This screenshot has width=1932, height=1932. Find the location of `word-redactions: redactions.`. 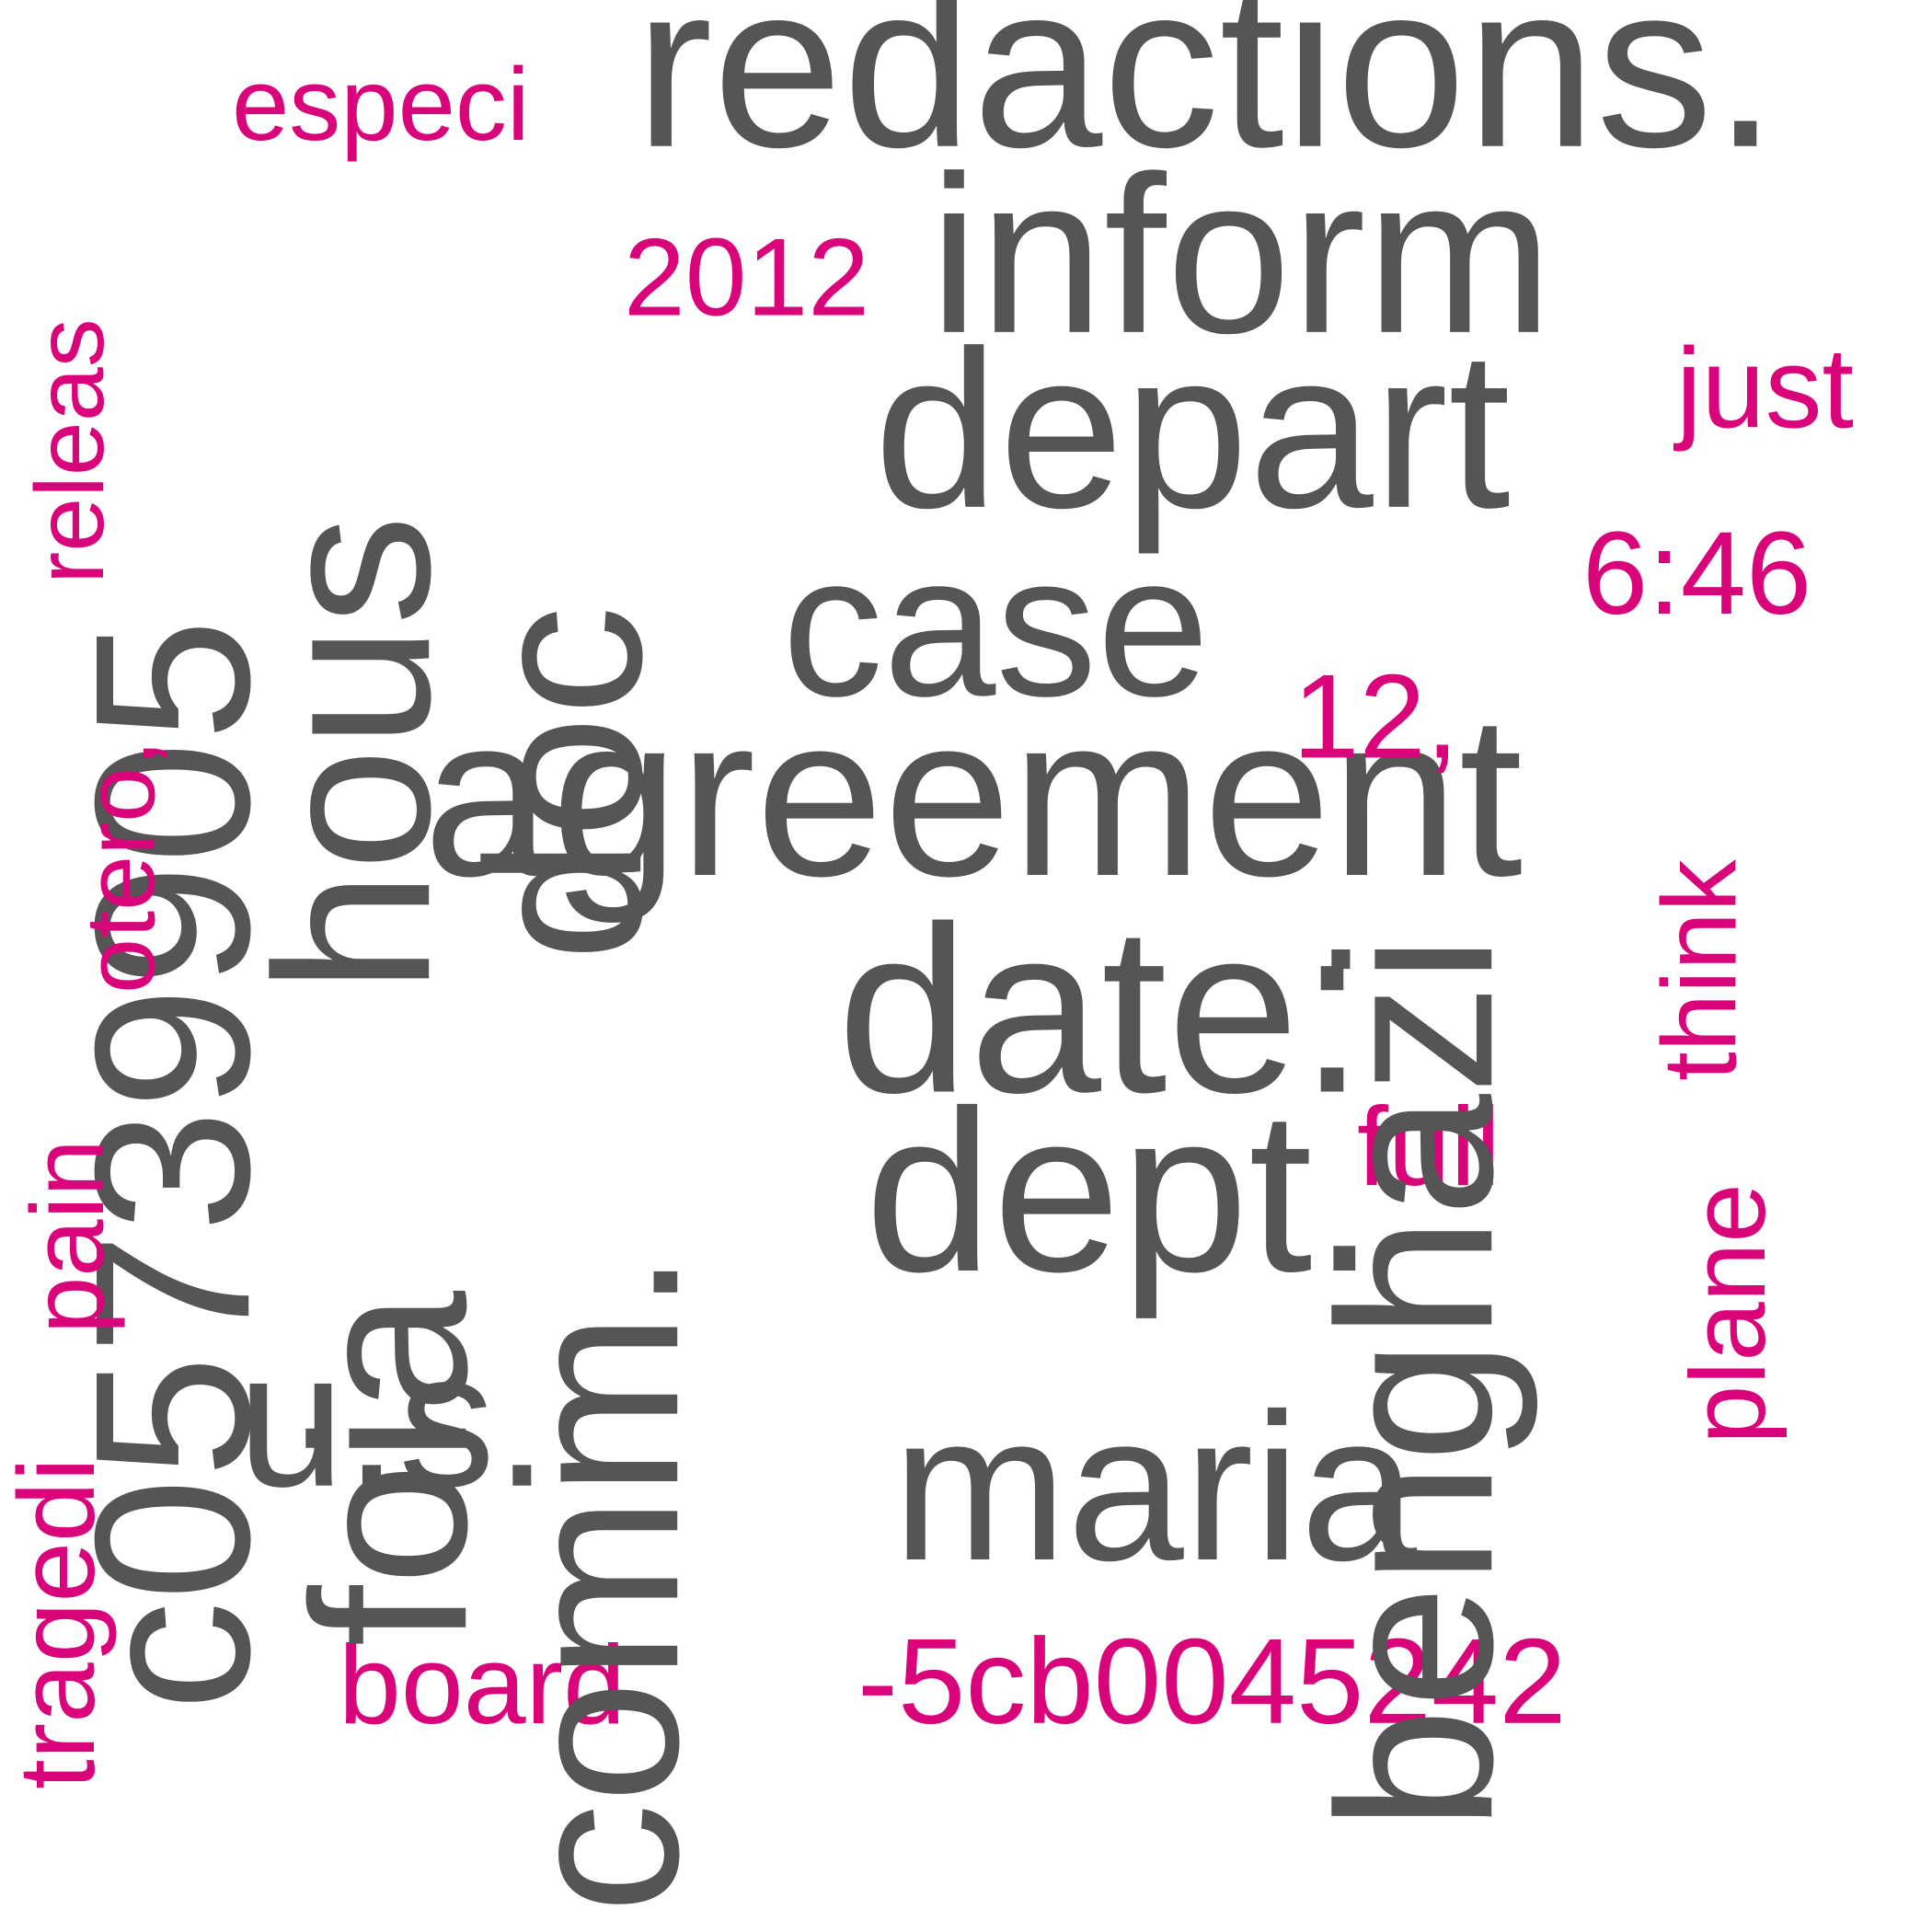

word-redactions: redactions. is located at coordinates (1206, 98).